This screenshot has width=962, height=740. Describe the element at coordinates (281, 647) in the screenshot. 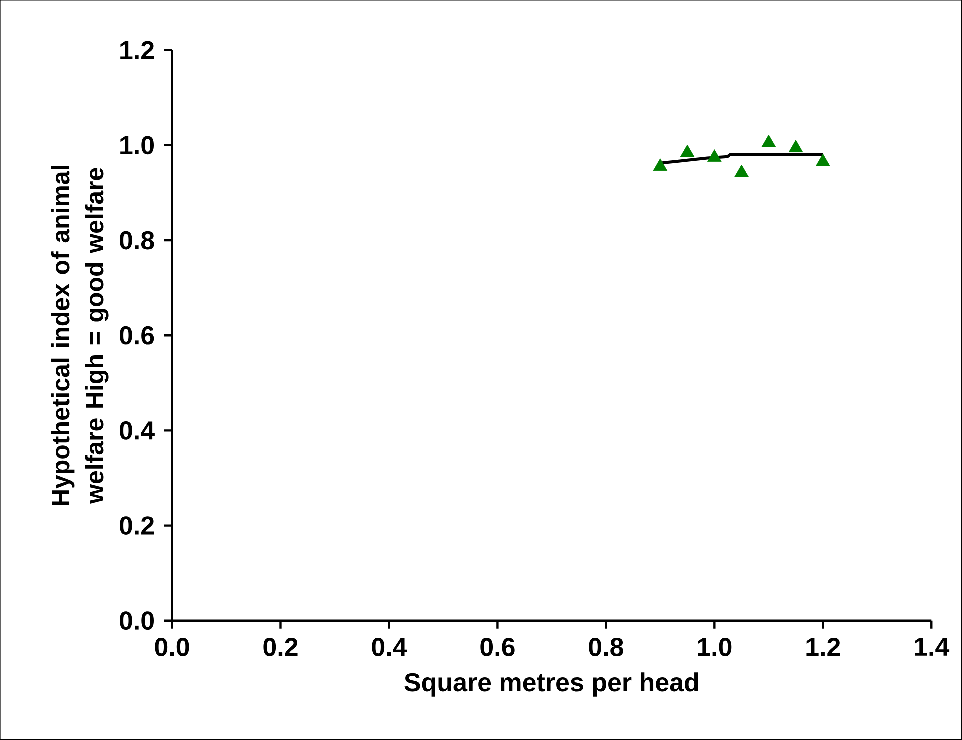

I see `x-tick-label: 0.2` at that location.